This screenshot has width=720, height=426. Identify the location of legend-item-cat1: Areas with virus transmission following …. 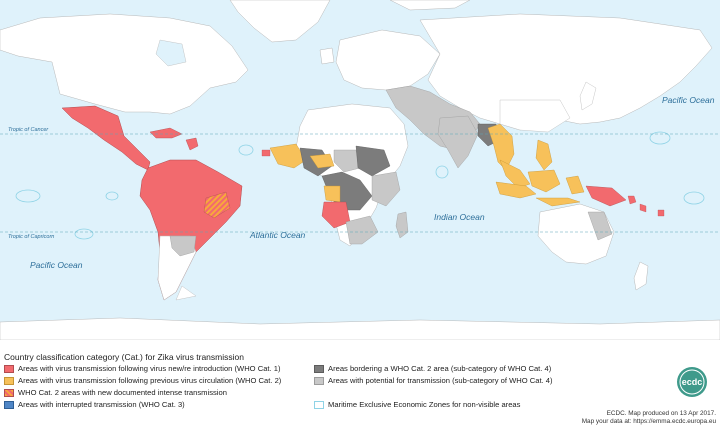
(142, 368).